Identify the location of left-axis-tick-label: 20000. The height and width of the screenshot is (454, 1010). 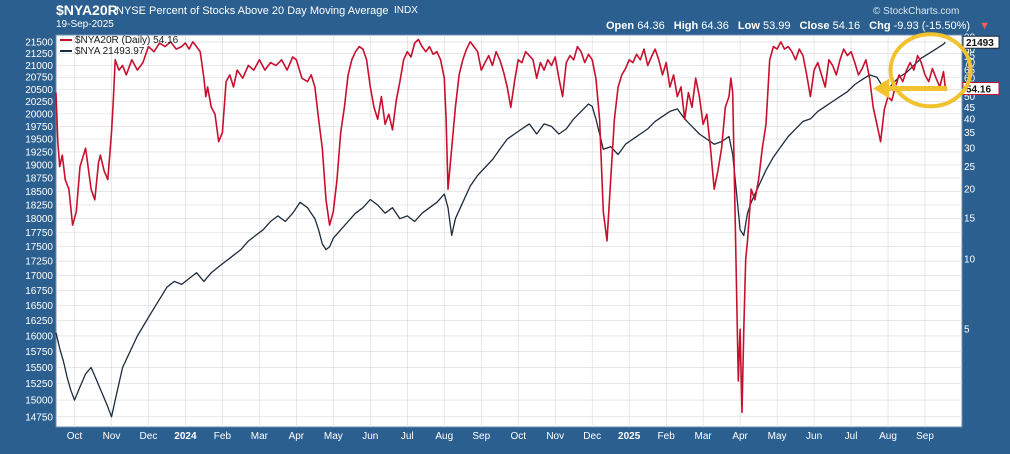
(39, 114).